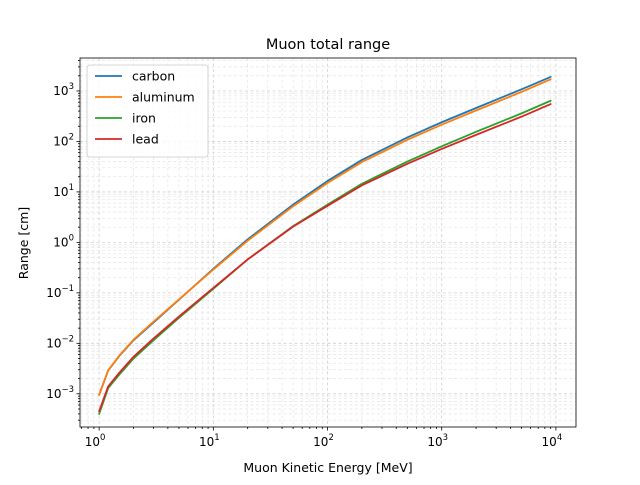 The image size is (640, 485). What do you see at coordinates (330, 438) in the screenshot?
I see `x-tick-label-exponent: 2` at bounding box center [330, 438].